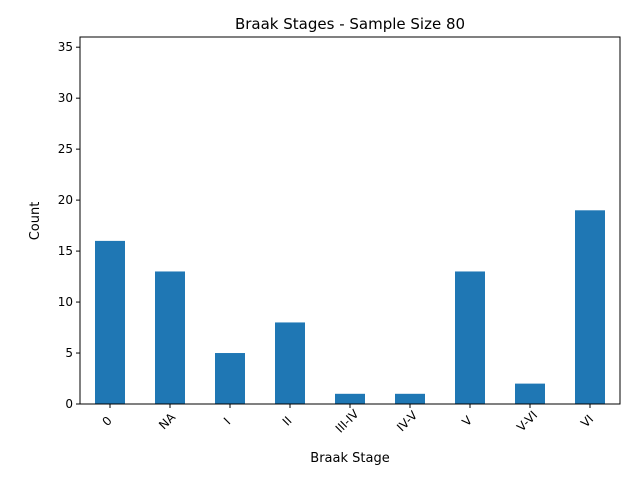 The width and height of the screenshot is (640, 480). What do you see at coordinates (530, 393) in the screenshot?
I see `bar-v-vi` at bounding box center [530, 393].